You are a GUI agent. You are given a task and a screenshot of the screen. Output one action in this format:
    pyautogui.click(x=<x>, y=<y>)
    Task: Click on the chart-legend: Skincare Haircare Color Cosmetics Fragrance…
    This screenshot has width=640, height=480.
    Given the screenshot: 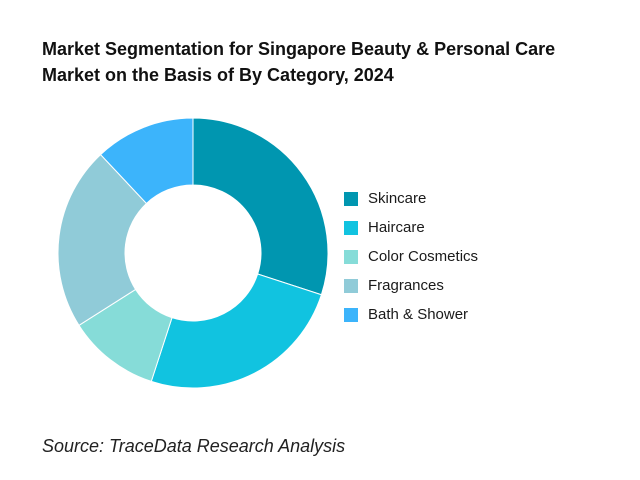 What is the action you would take?
    pyautogui.click(x=411, y=256)
    